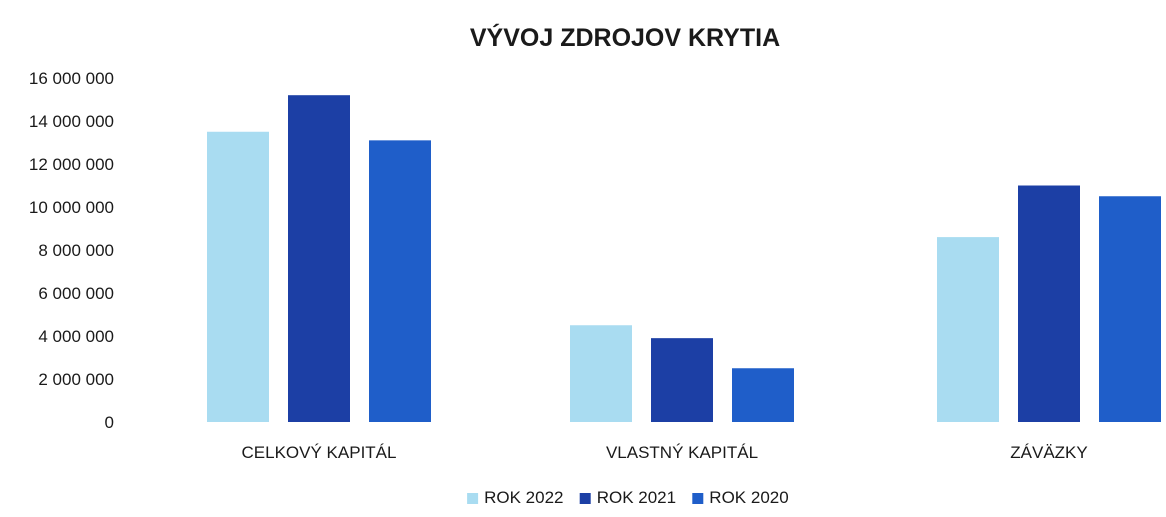  I want to click on y-tick-label: 0, so click(109, 422).